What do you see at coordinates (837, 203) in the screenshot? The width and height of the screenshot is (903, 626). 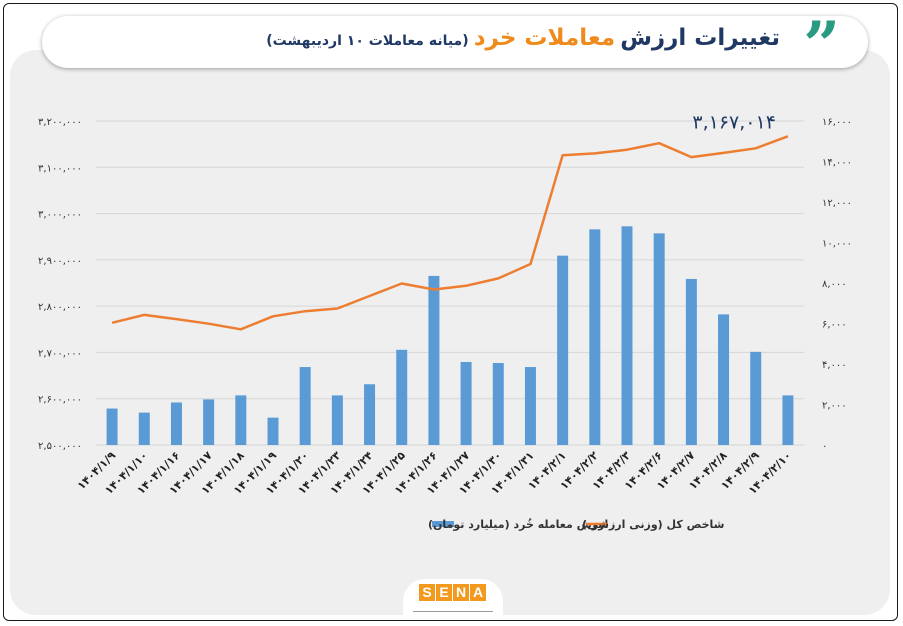 I see `y-right-tick-label: ۱۲,۰۰۰` at bounding box center [837, 203].